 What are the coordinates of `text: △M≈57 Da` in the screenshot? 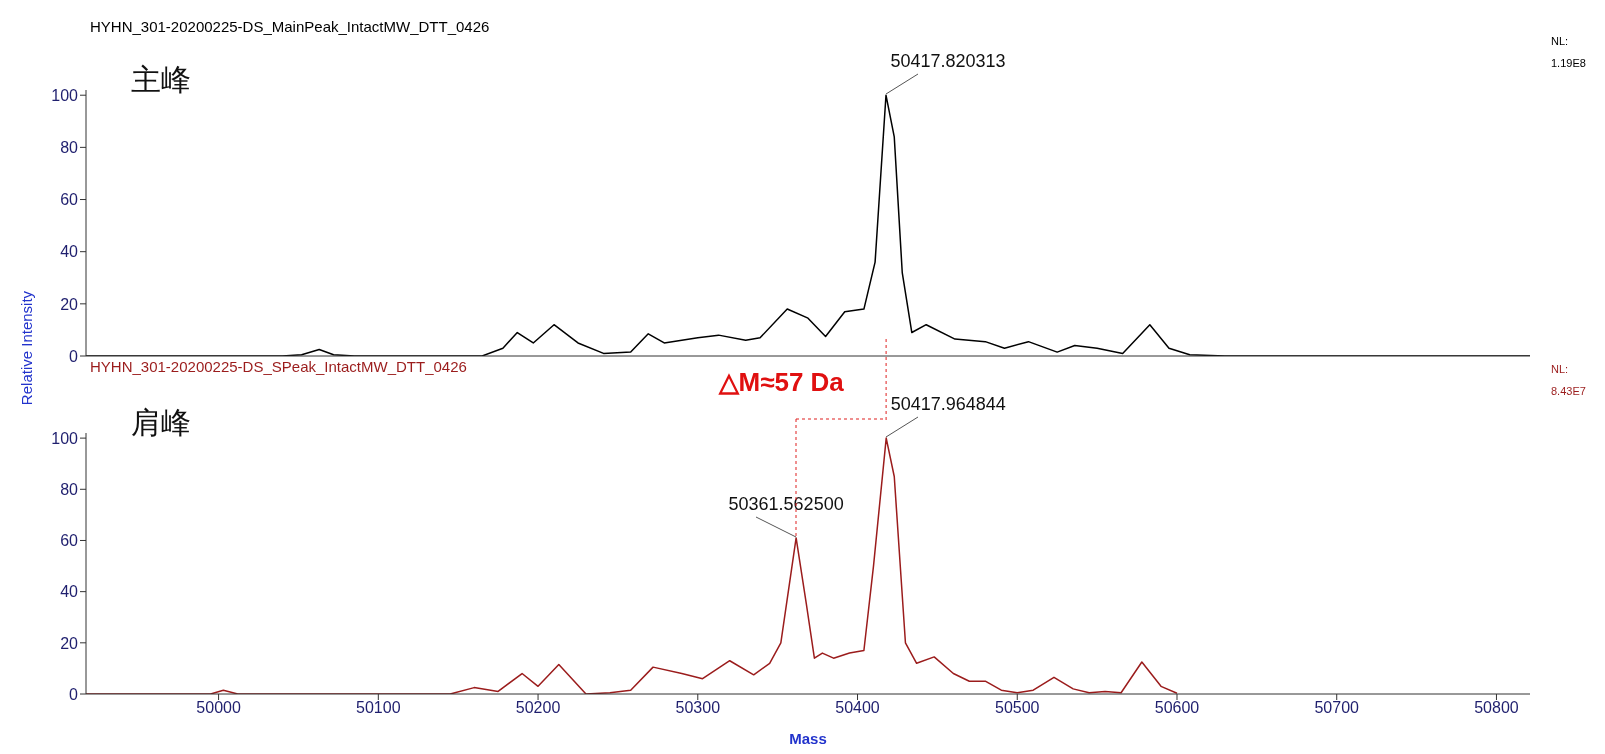 It's located at (781, 382).